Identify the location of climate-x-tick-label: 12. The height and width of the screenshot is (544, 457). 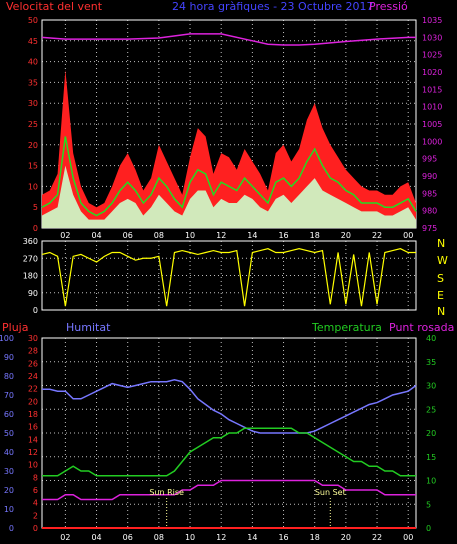
(221, 537).